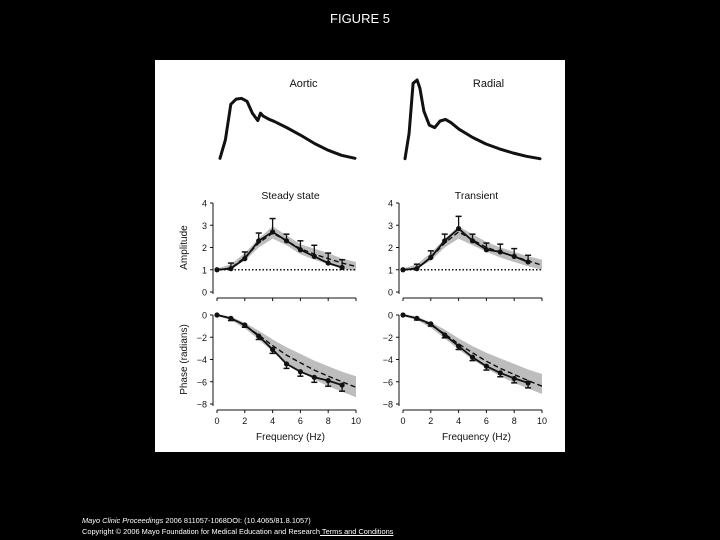 This screenshot has height=540, width=720. I want to click on phase-transient-x-tick-label: 4, so click(458, 421).